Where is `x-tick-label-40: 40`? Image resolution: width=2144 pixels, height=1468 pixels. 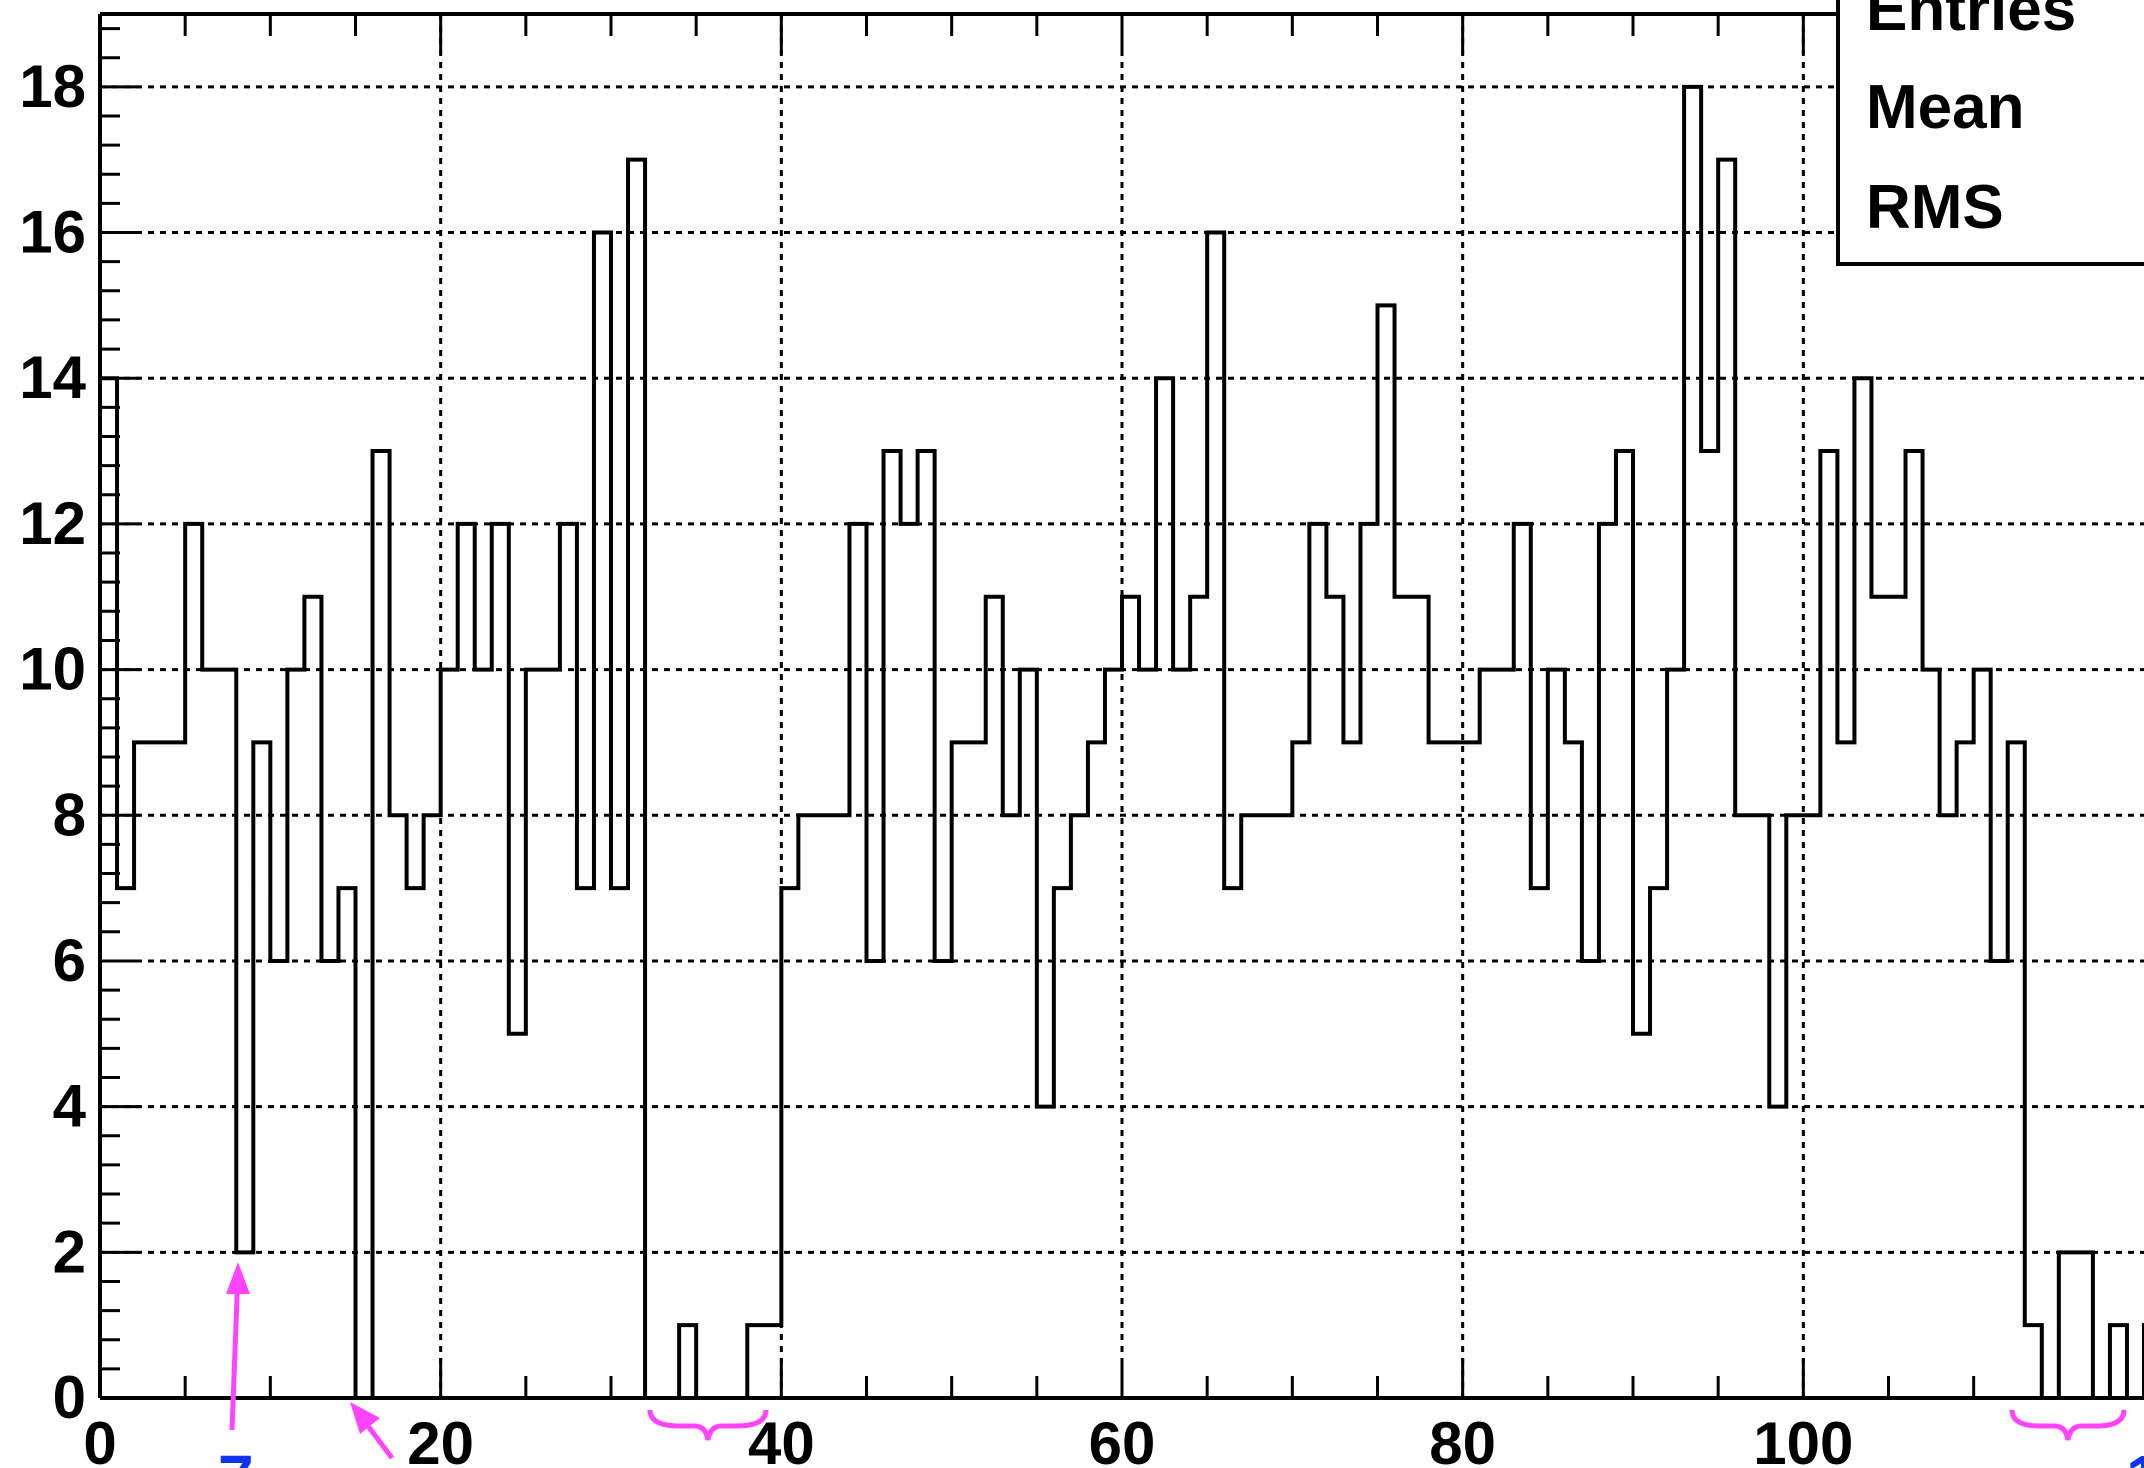 x-tick-label-40: 40 is located at coordinates (781, 1439).